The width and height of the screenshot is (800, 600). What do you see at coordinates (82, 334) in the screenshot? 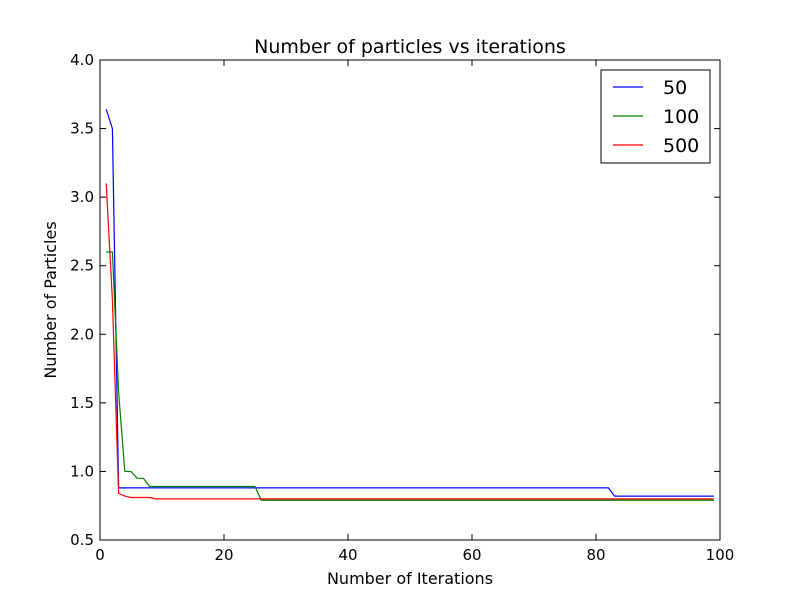
I see `y-tick-label: 2.0` at bounding box center [82, 334].